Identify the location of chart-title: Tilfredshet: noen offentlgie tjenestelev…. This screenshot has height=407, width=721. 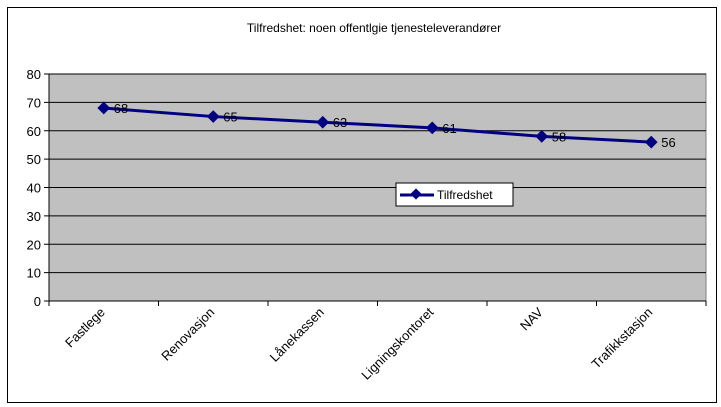
(374, 28).